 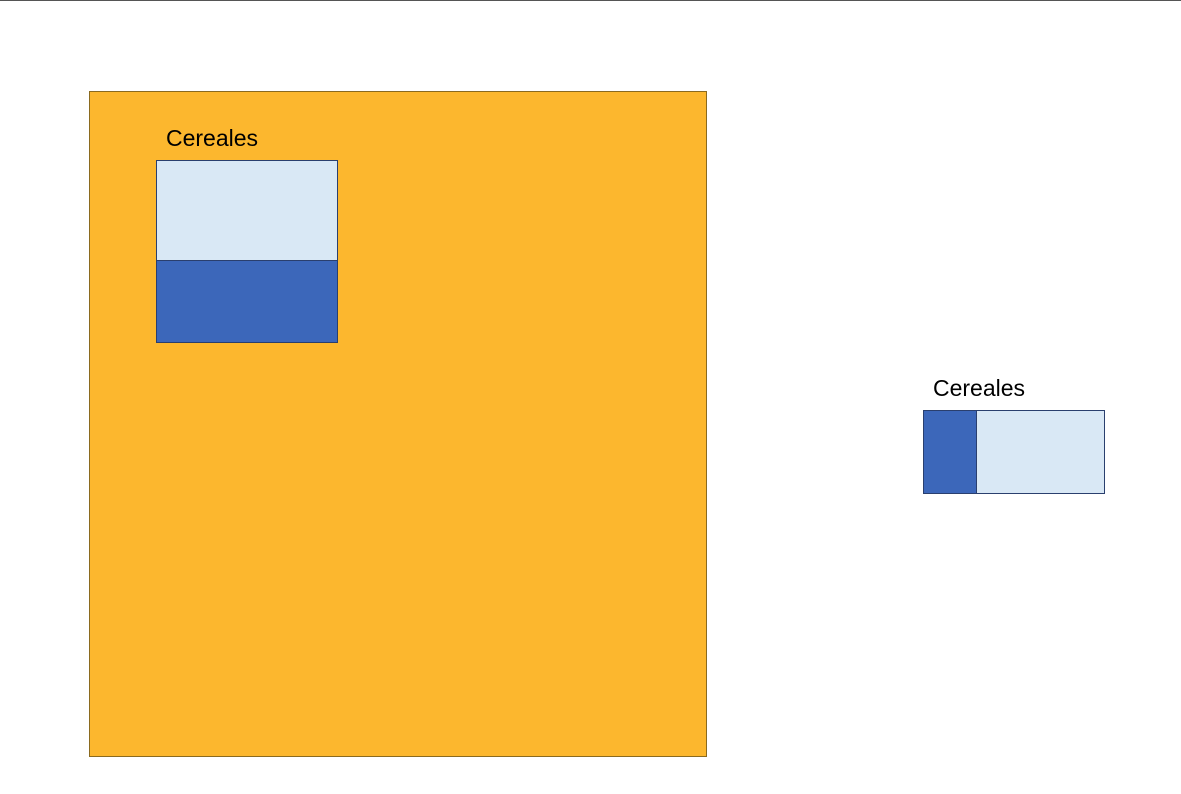 What do you see at coordinates (247, 210) in the screenshot?
I see `left-light-segment` at bounding box center [247, 210].